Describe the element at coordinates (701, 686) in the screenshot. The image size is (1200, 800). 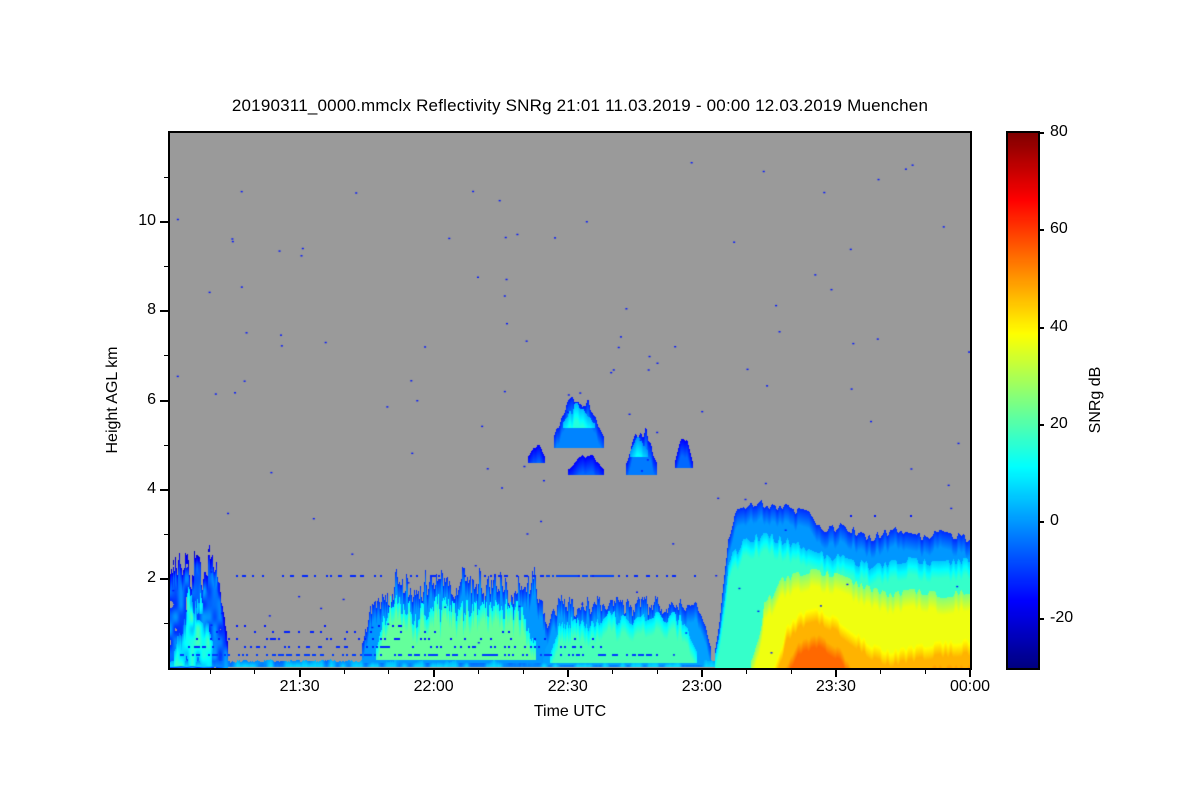
I see `x-tick-label: 23:00` at that location.